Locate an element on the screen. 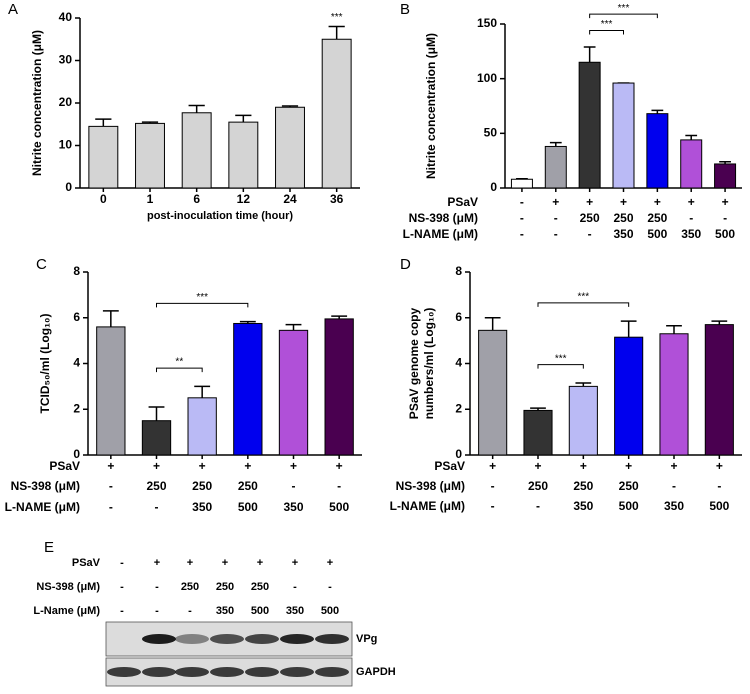 This screenshot has height=694, width=750. y-tick-label: 4 is located at coordinates (458, 363).